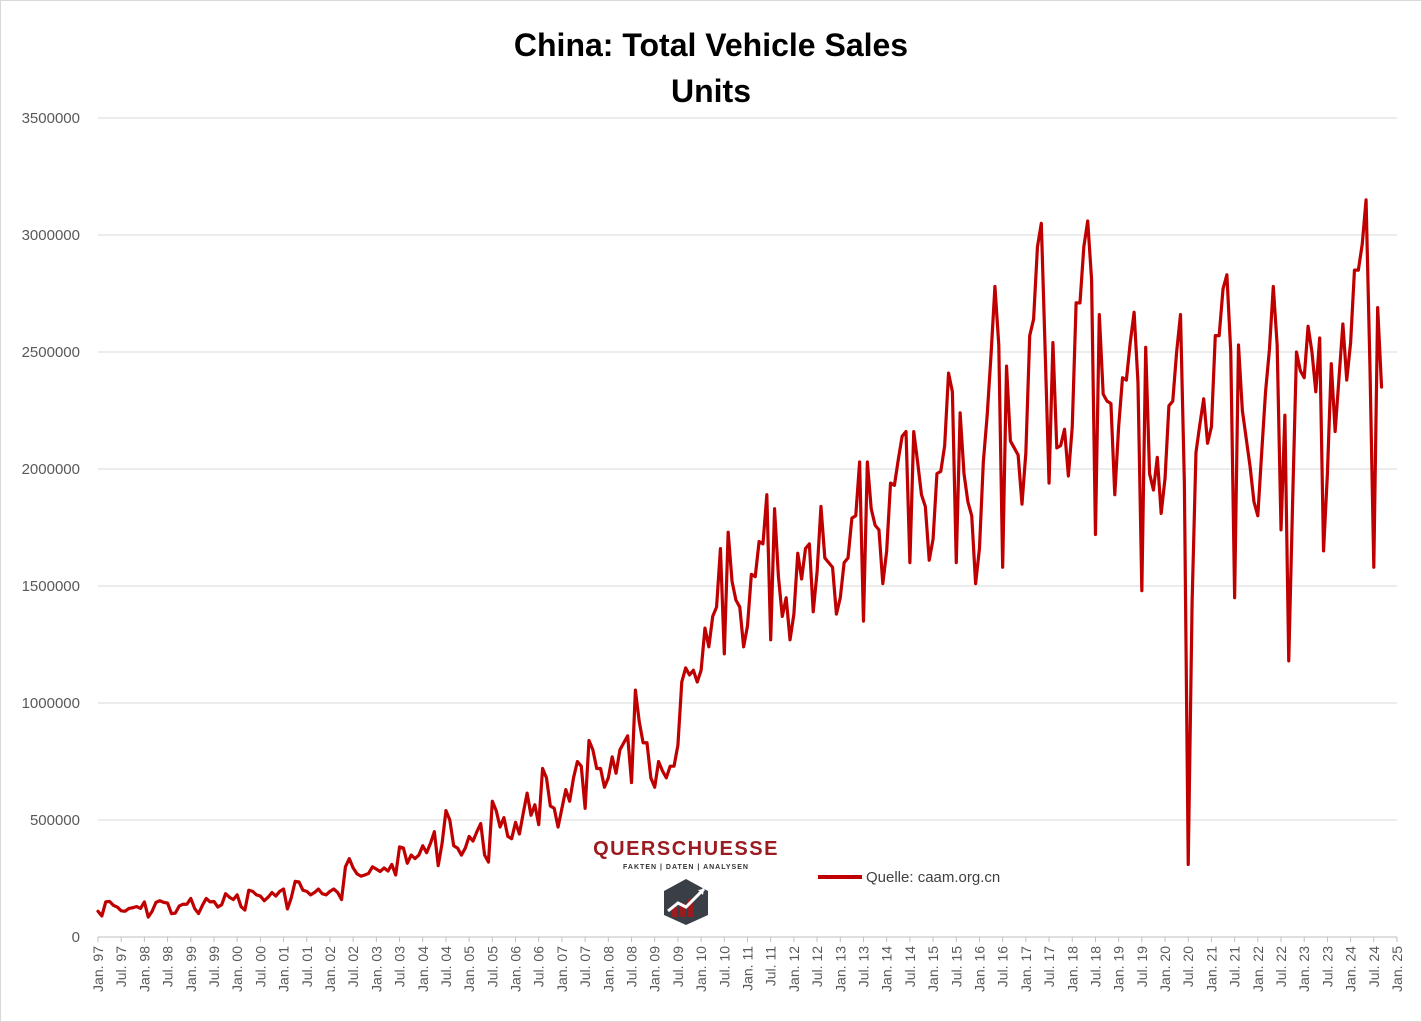 The width and height of the screenshot is (1422, 1022). I want to click on x-tick-label: Jul. 02, so click(353, 966).